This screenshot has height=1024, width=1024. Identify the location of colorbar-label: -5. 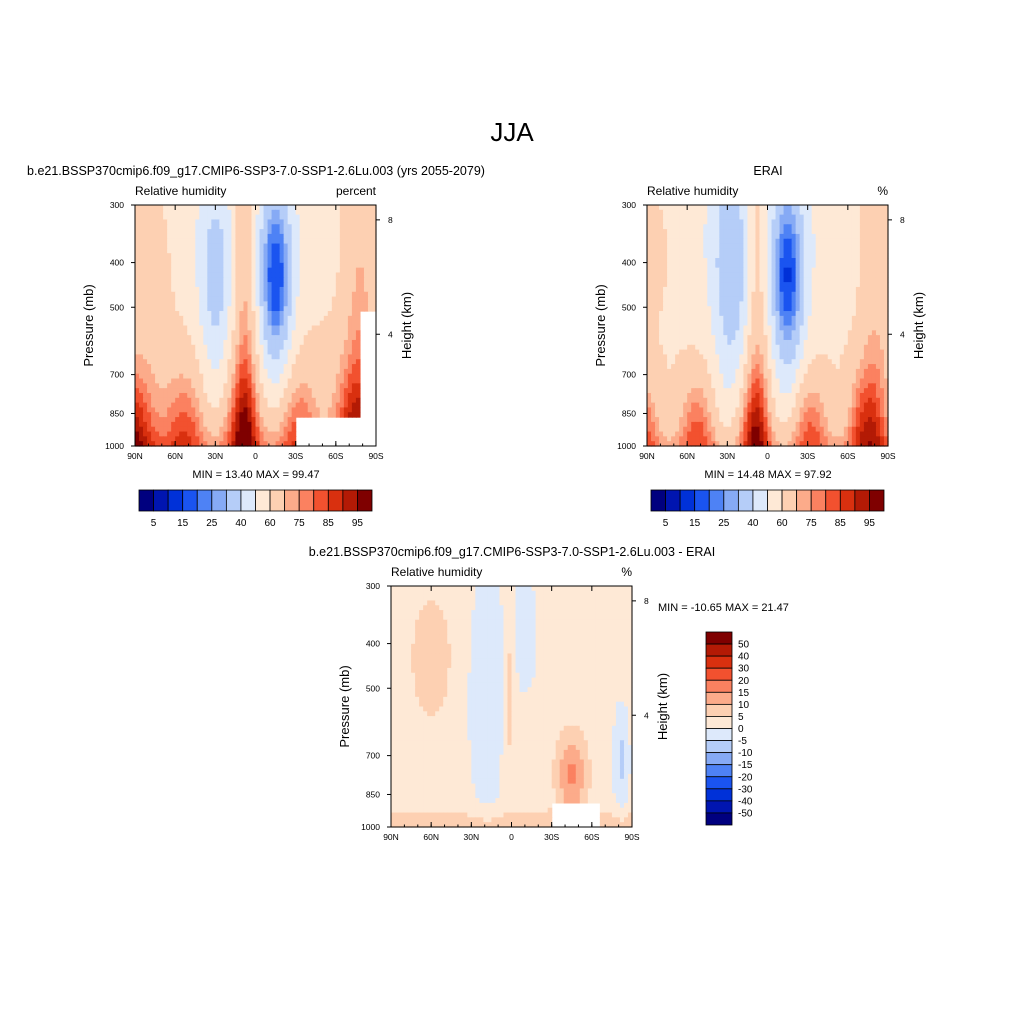
(742, 741).